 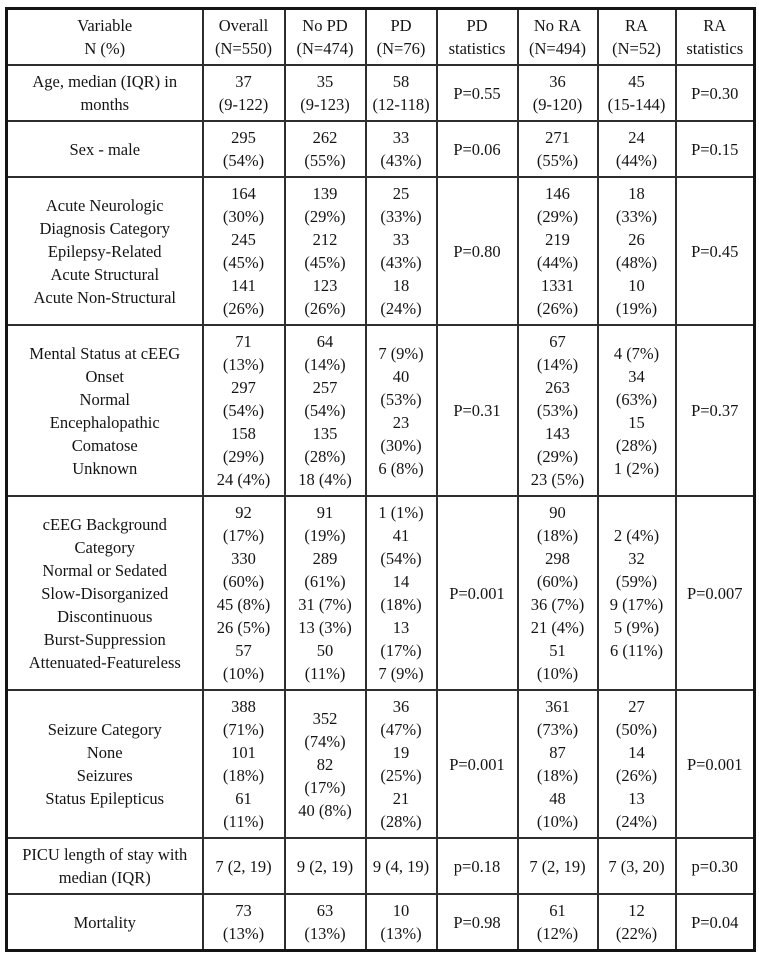 What do you see at coordinates (636, 922) in the screenshot?
I see `data-cell-ra-mortality: 12 (22%)` at bounding box center [636, 922].